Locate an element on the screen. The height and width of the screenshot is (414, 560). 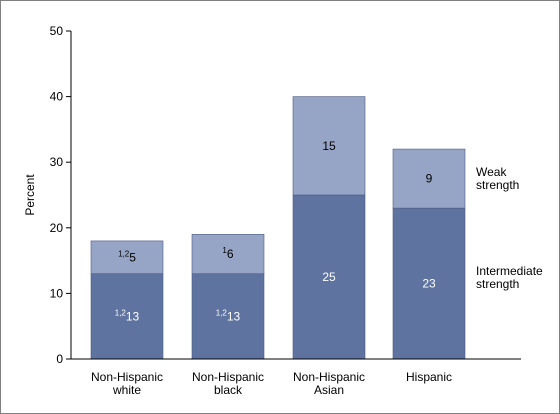
y-tick-label-30: 30 is located at coordinates (57, 162).